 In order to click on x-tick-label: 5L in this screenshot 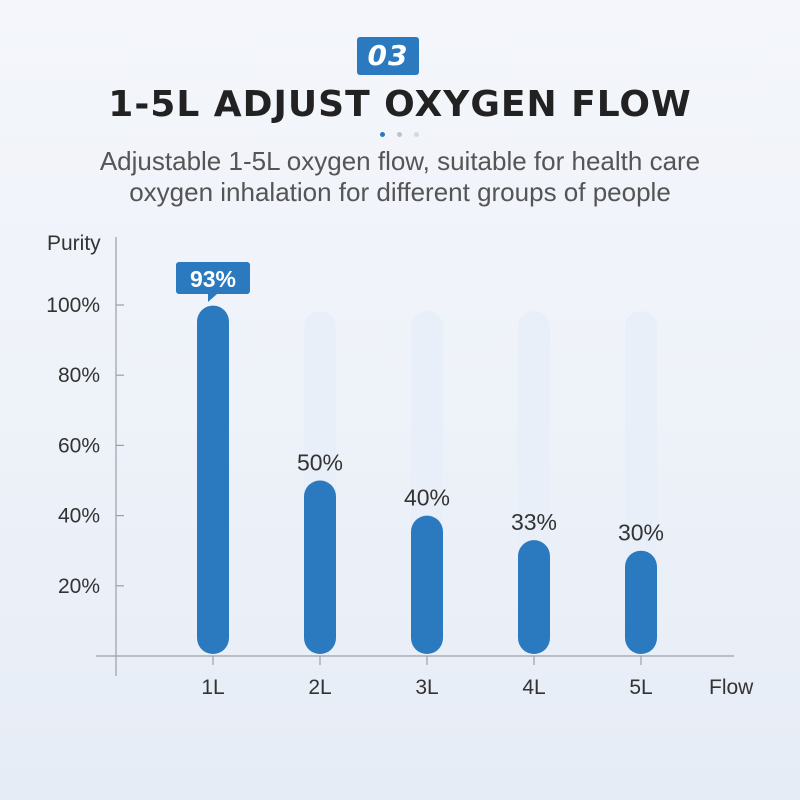, I will do `click(640, 687)`.